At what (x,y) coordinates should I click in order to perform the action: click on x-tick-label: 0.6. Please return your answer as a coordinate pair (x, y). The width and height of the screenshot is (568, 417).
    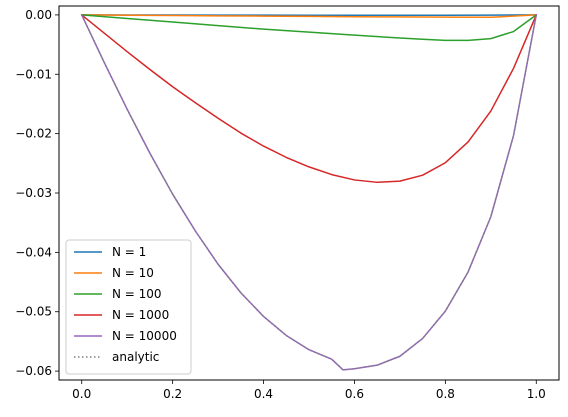
    Looking at the image, I should click on (354, 394).